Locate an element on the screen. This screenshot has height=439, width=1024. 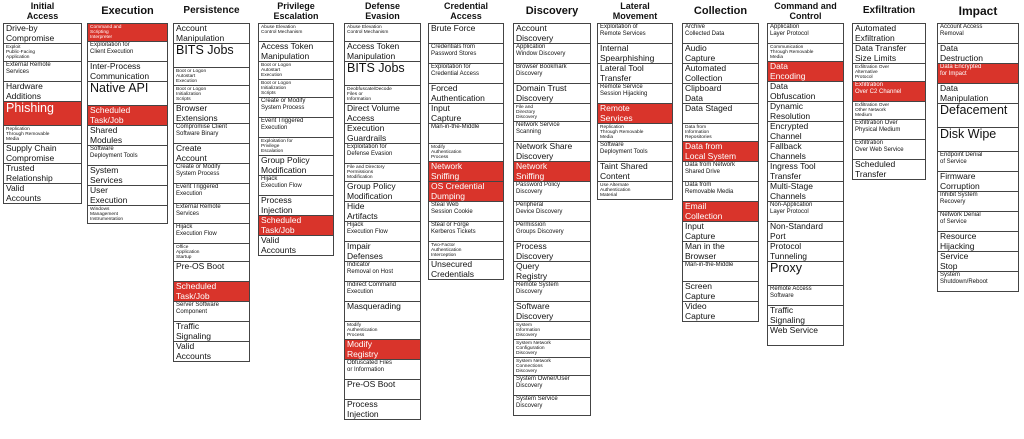
technique-cell: Trusted Relationship is located at coordinates (42, 173).